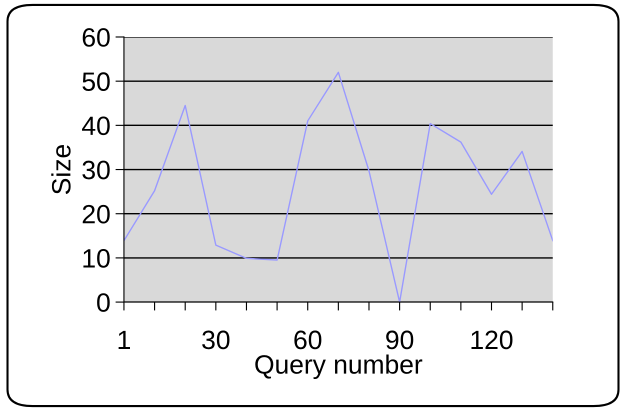  What do you see at coordinates (103, 302) in the screenshot?
I see `y-tick-label: 0` at bounding box center [103, 302].